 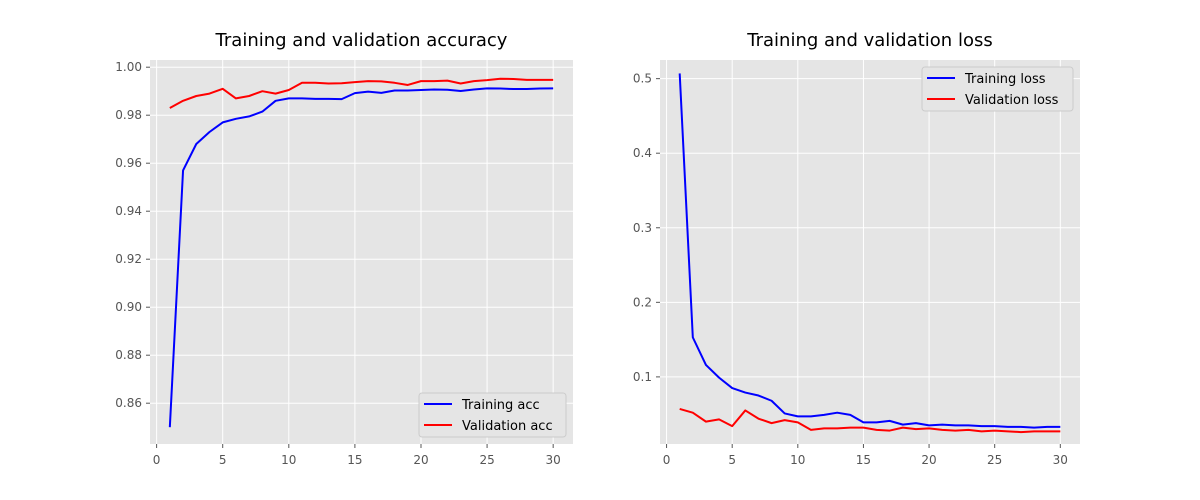 I want to click on y-tick-label: 0.98, so click(x=128, y=115).